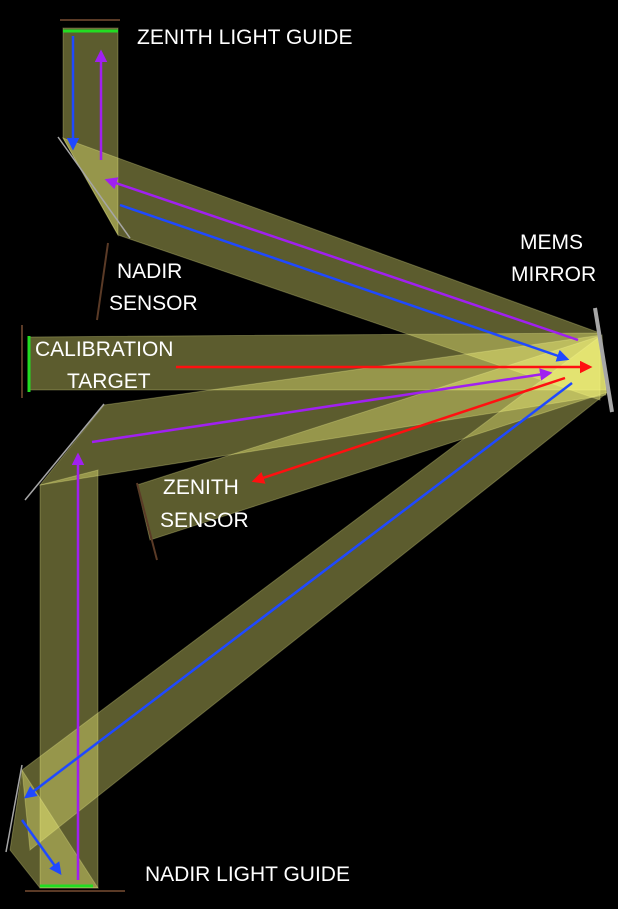 This screenshot has height=909, width=618. Describe the element at coordinates (553, 274) in the screenshot. I see `mems-mirror-label-line2: MIRROR` at that location.